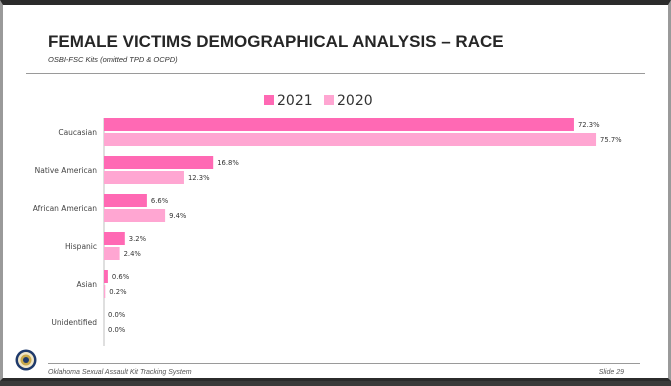 The image size is (671, 386). Describe the element at coordinates (295, 101) in the screenshot. I see `legend-label-2021: 2021` at that location.